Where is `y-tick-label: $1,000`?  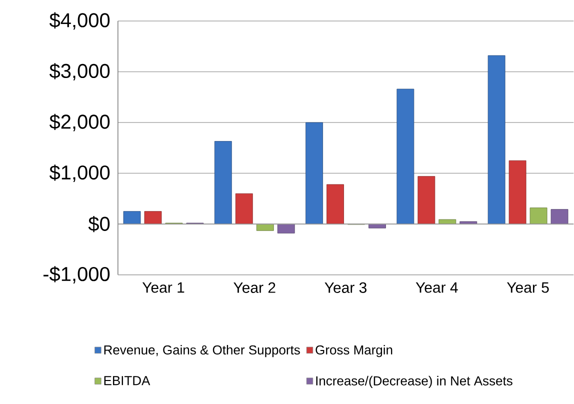
y-tick-label: $1,000 is located at coordinates (79, 173).